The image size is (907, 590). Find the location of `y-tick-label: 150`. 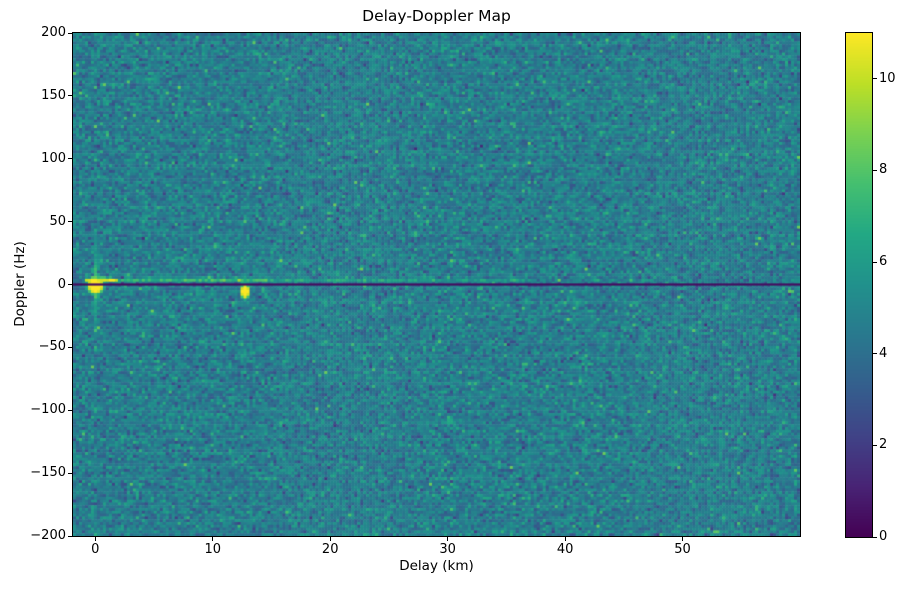

y-tick-label: 150 is located at coordinates (53, 95).